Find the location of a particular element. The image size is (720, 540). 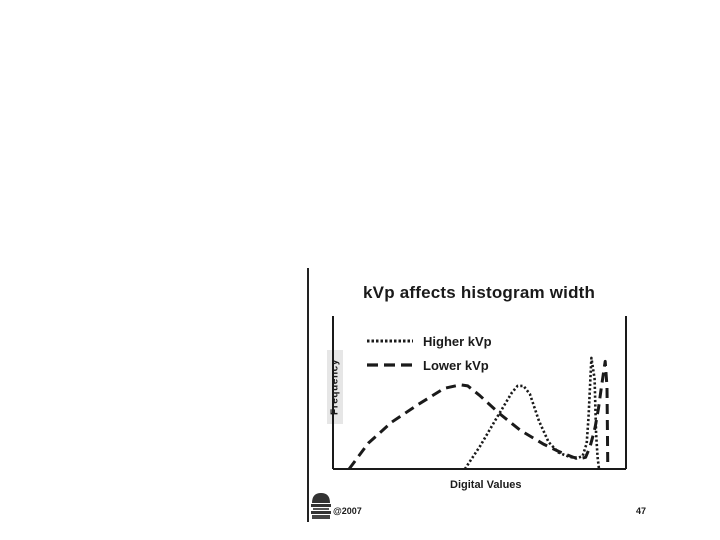

legend-label-higher-kvp: Higher kVp is located at coordinates (457, 341).